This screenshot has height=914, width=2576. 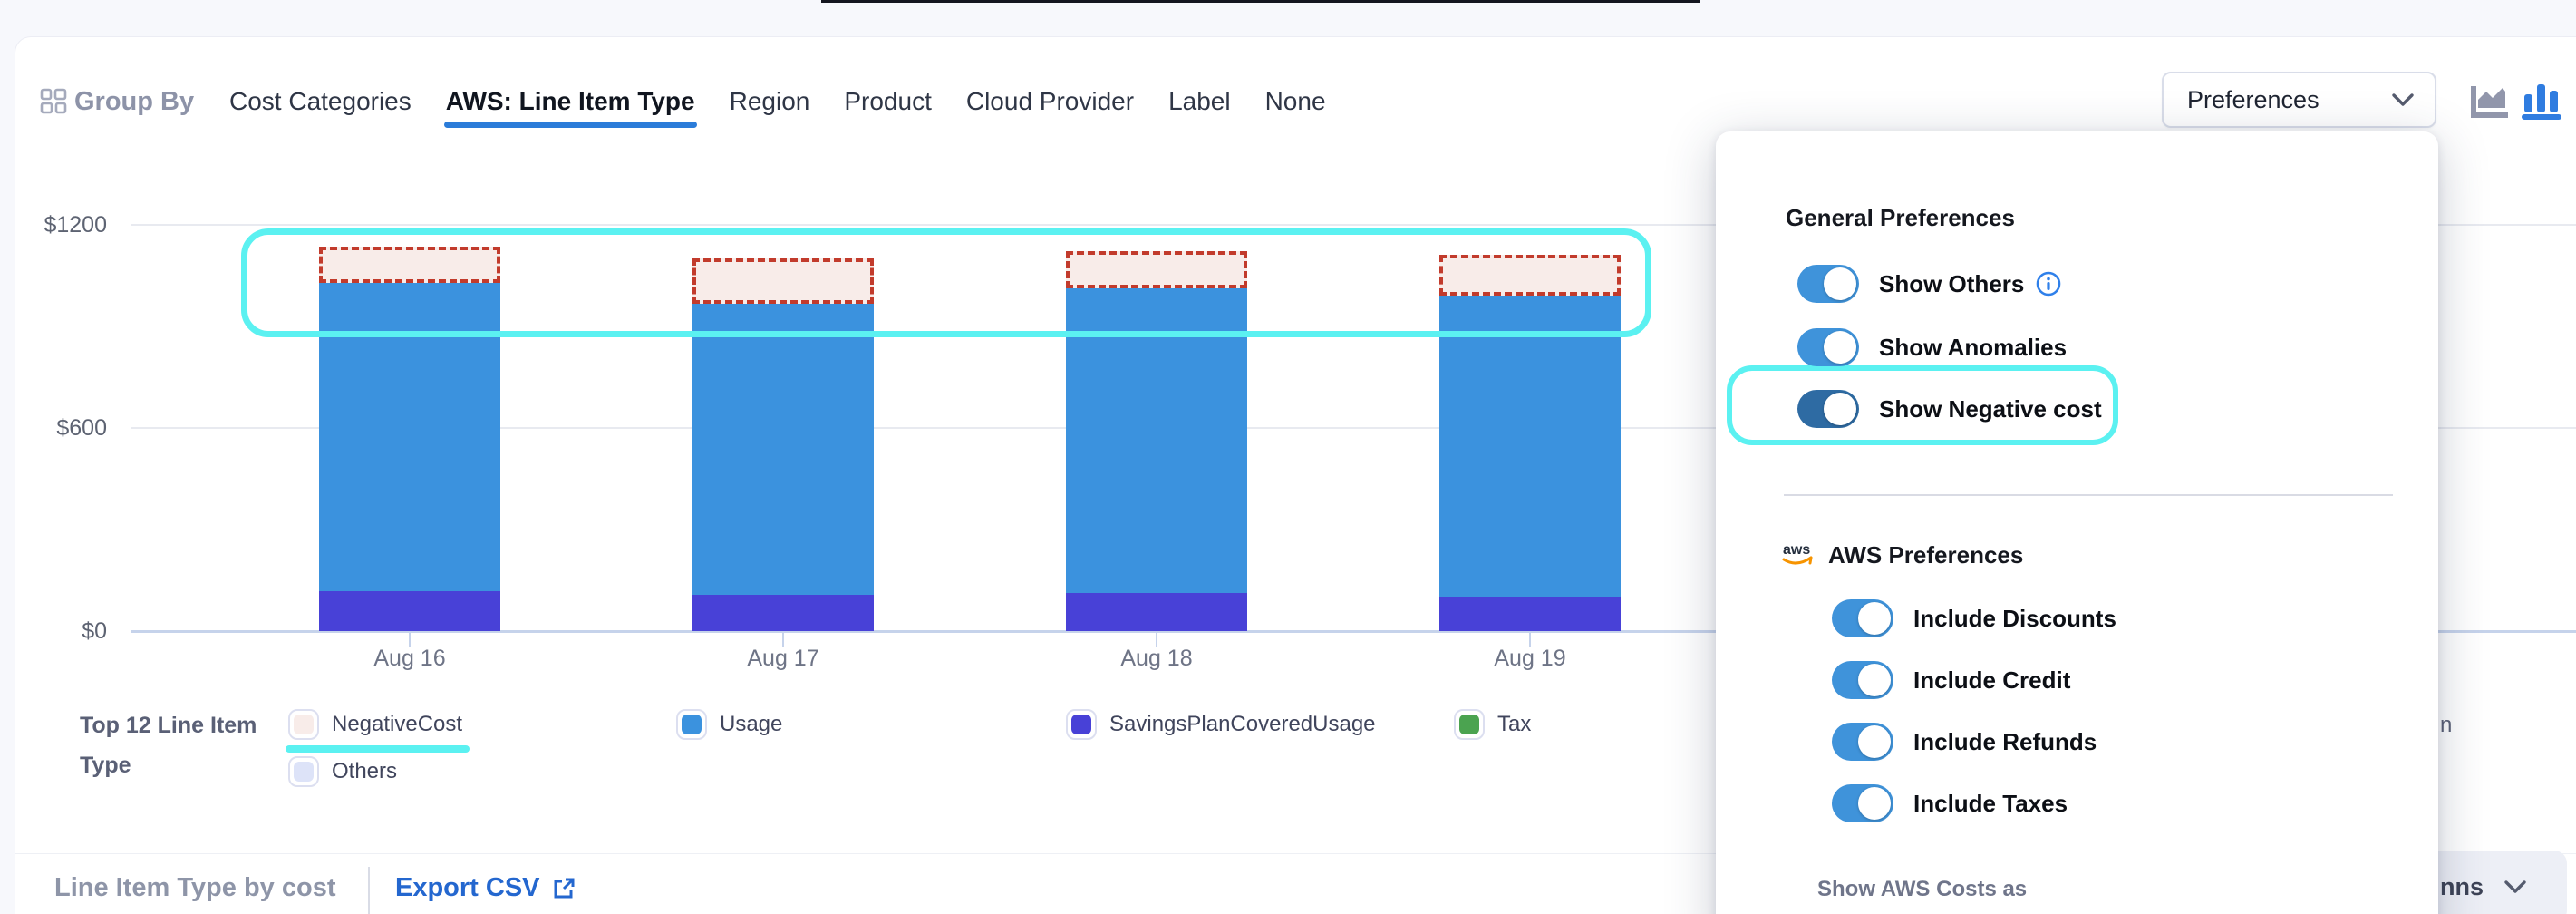 I want to click on toggle-label-text: Show Others, so click(x=1952, y=283).